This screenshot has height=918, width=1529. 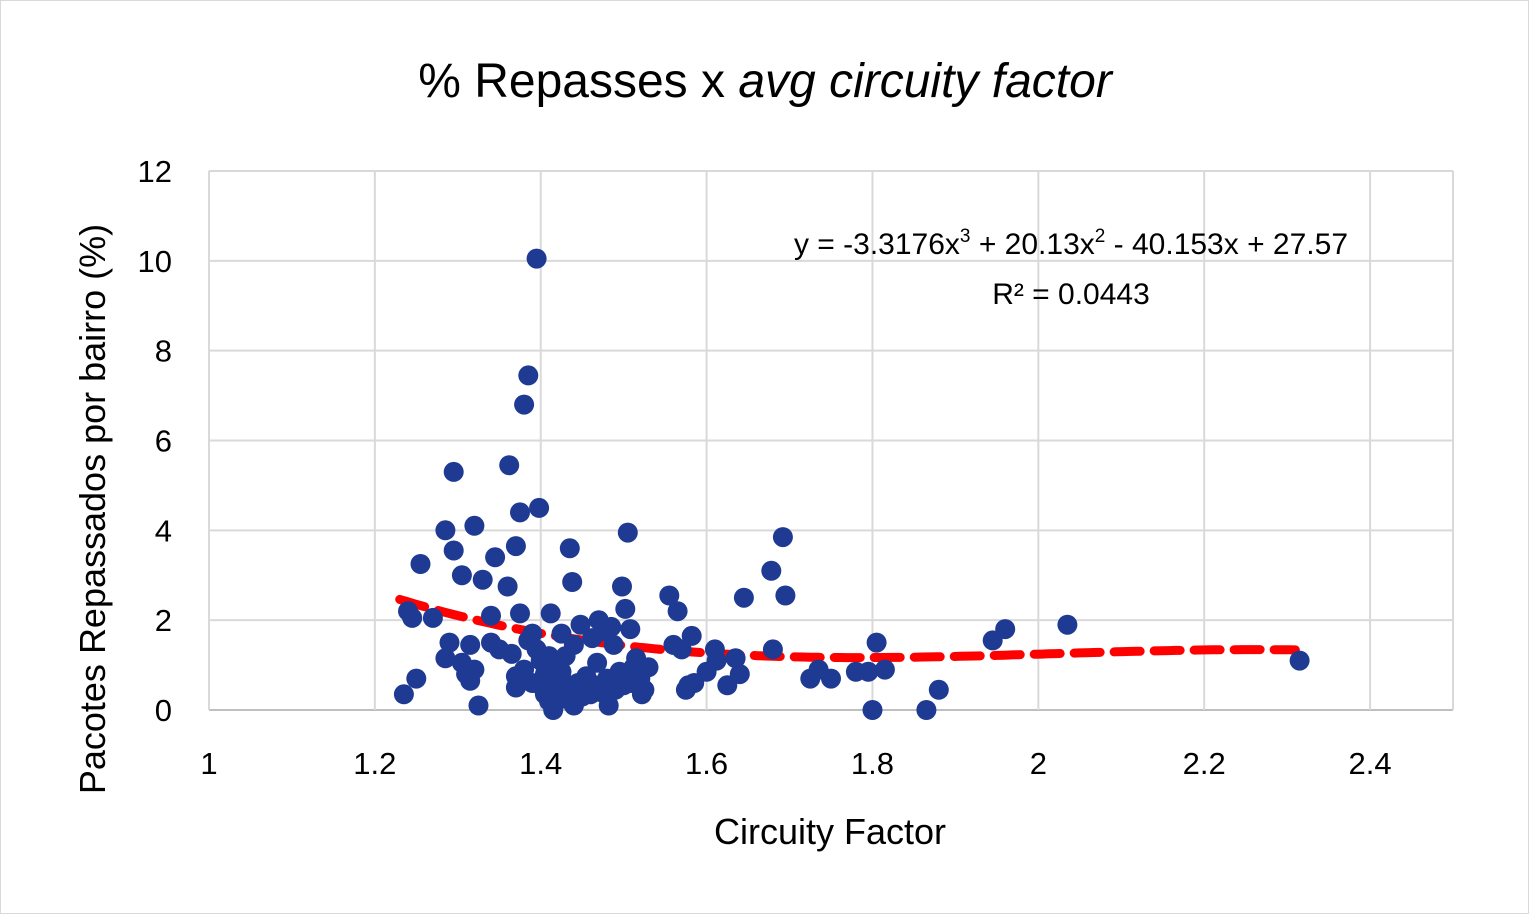 What do you see at coordinates (163, 441) in the screenshot?
I see `y-tick-label: 6` at bounding box center [163, 441].